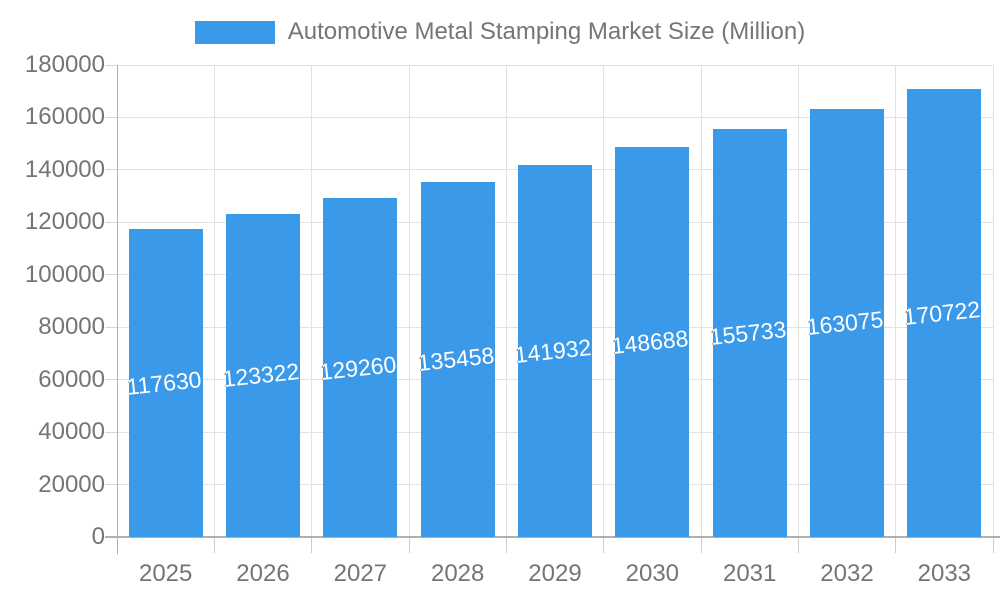  What do you see at coordinates (71, 327) in the screenshot?
I see `y-axis-tick-label: 80000` at bounding box center [71, 327].